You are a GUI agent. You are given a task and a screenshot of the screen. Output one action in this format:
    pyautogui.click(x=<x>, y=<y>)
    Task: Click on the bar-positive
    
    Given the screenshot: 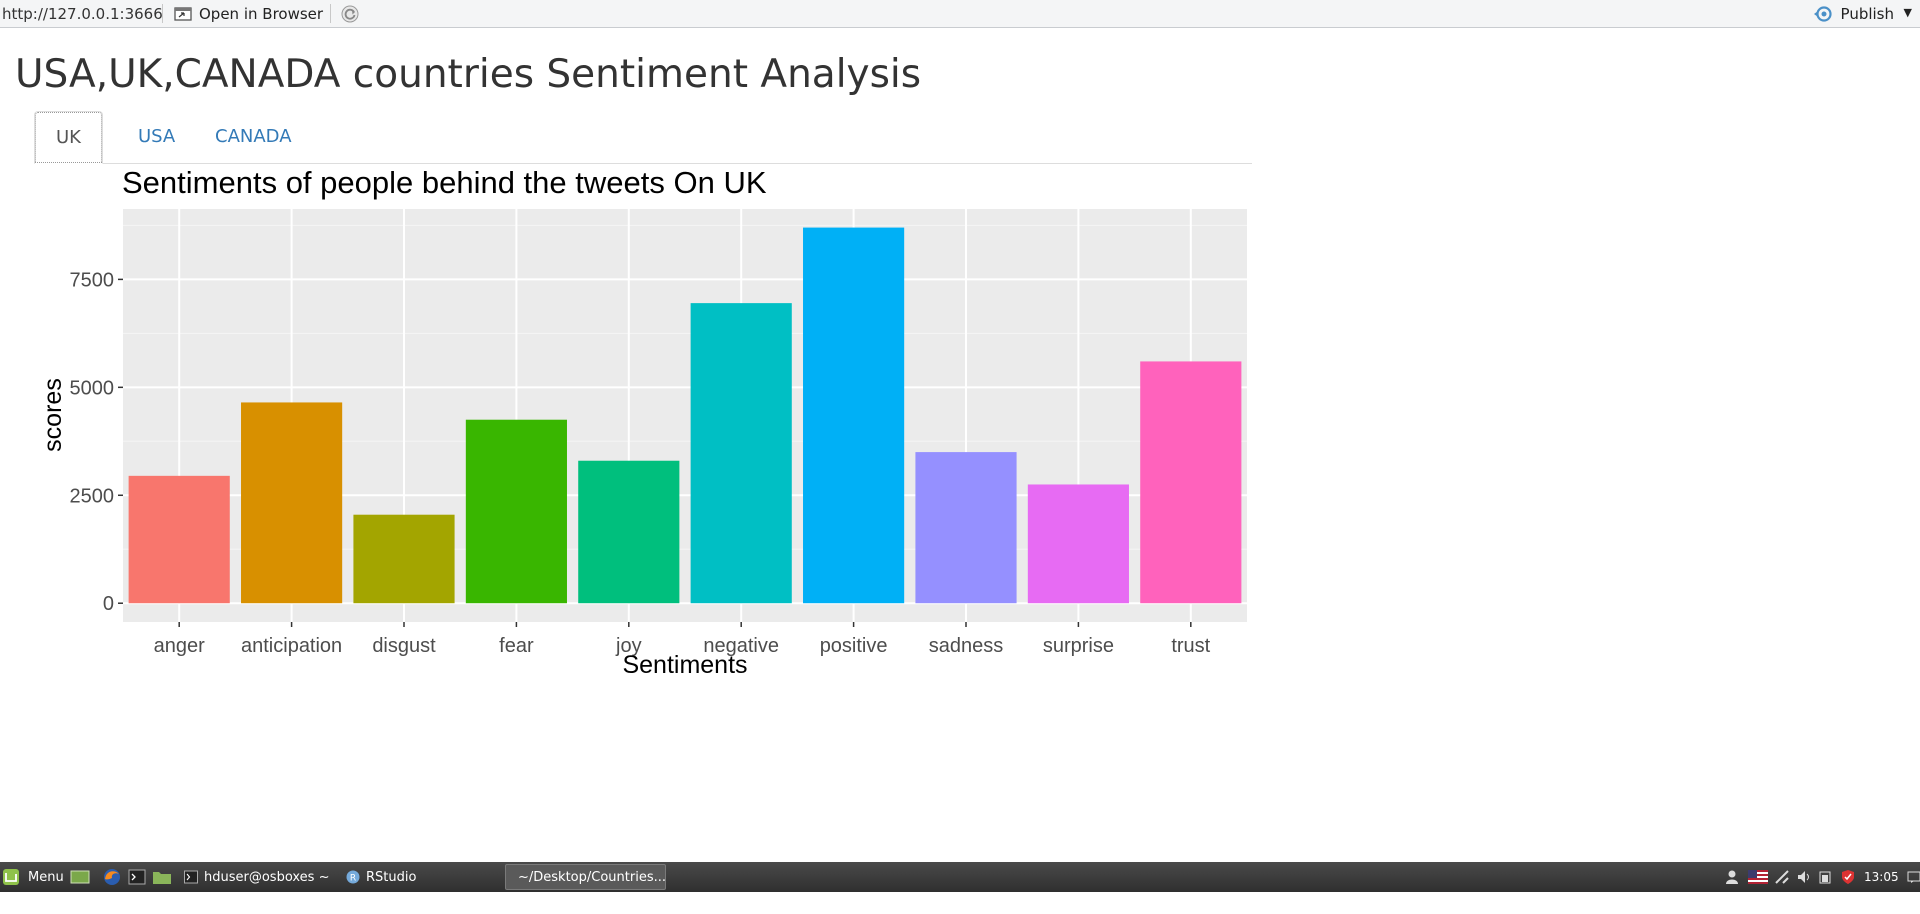 What is the action you would take?
    pyautogui.click(x=854, y=415)
    